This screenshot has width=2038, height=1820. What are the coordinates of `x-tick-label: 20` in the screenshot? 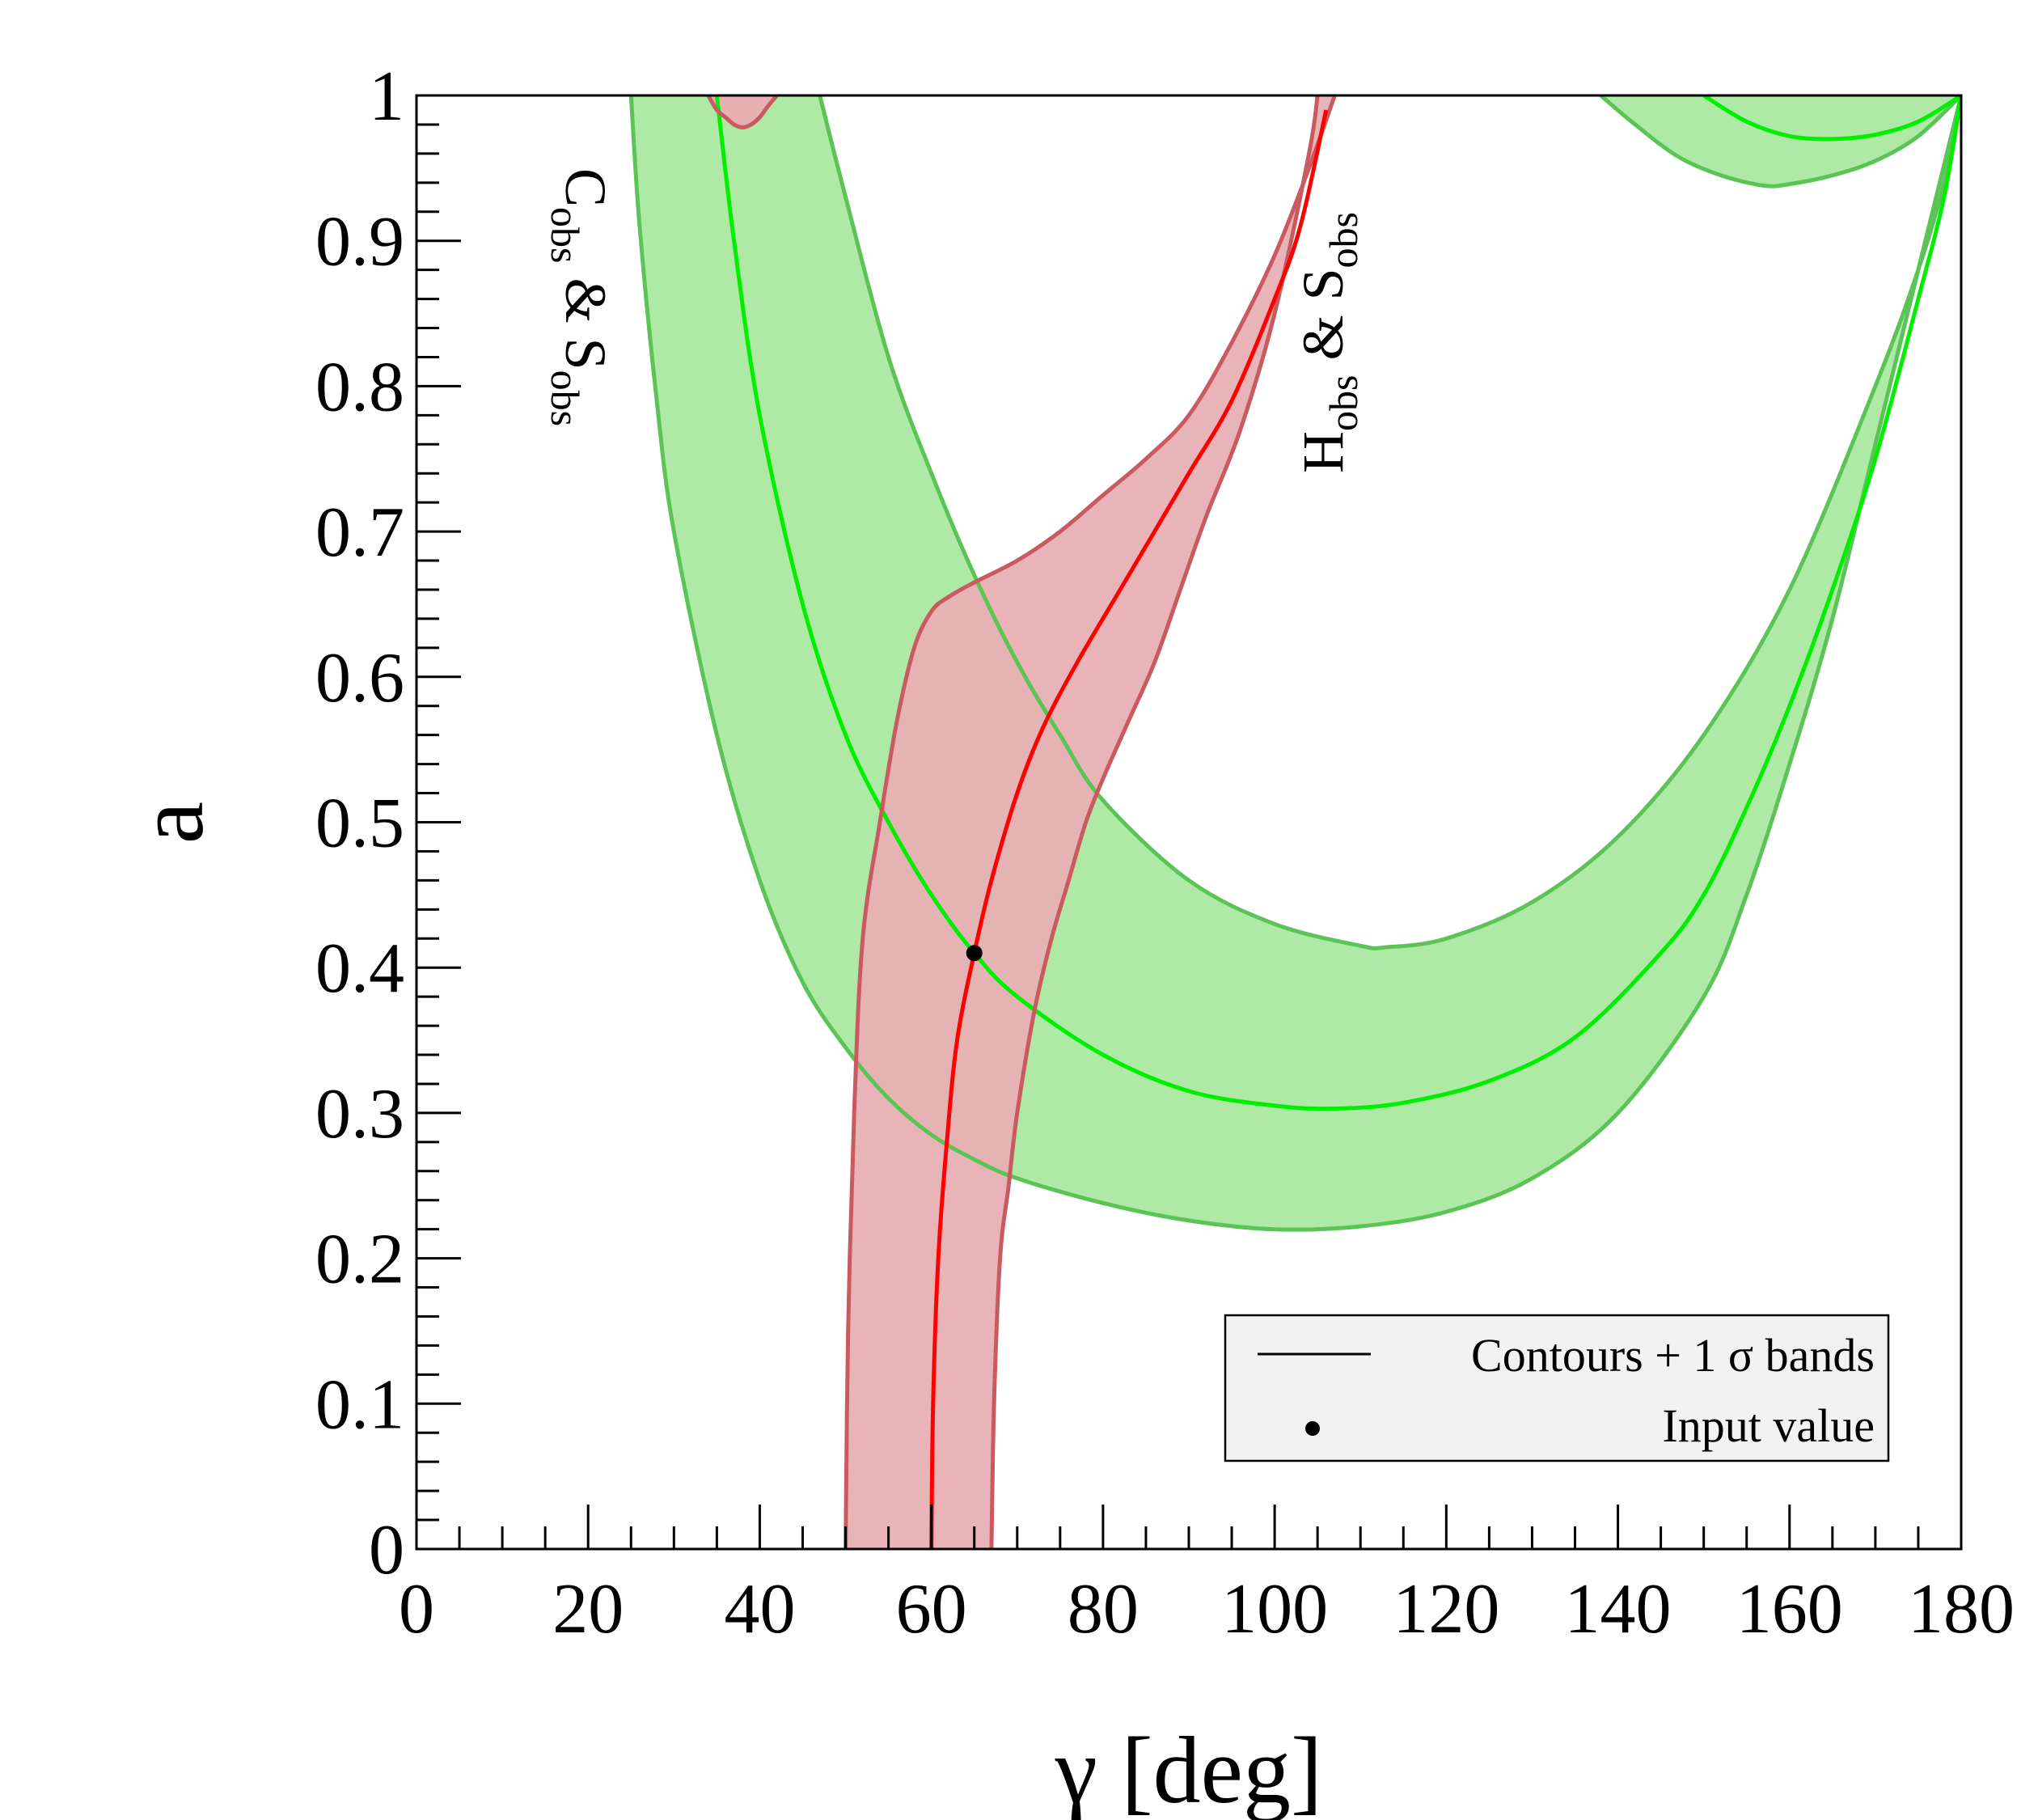 It's located at (588, 1609).